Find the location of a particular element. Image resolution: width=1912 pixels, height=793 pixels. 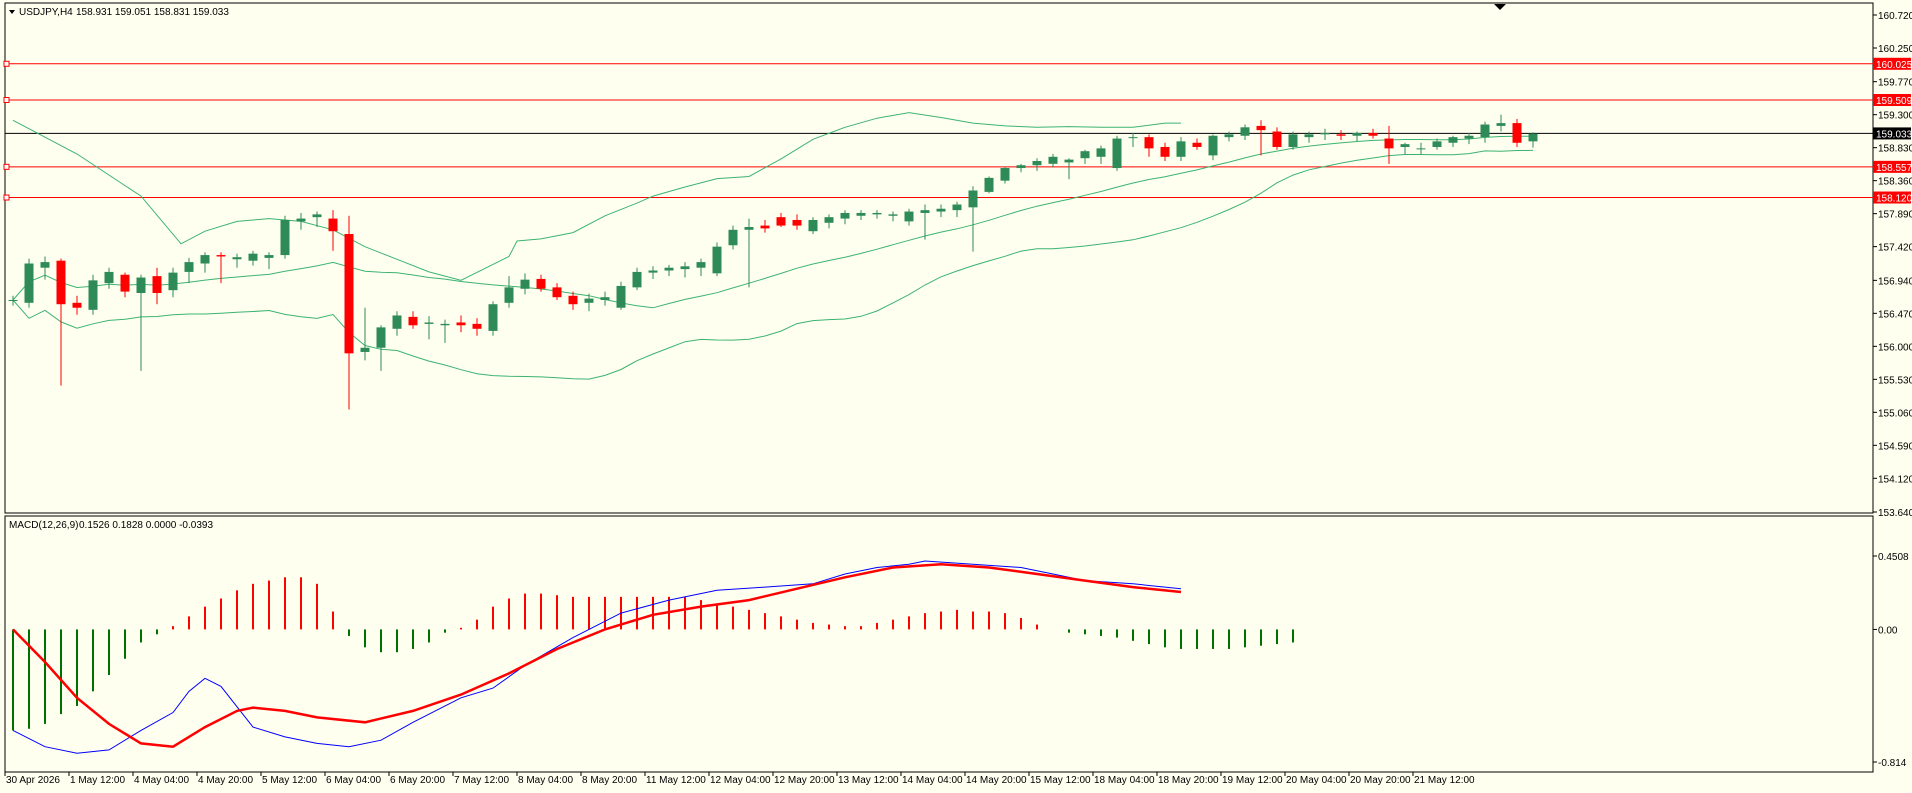

macd-tick-label-0: 0.4508 is located at coordinates (1893, 557).